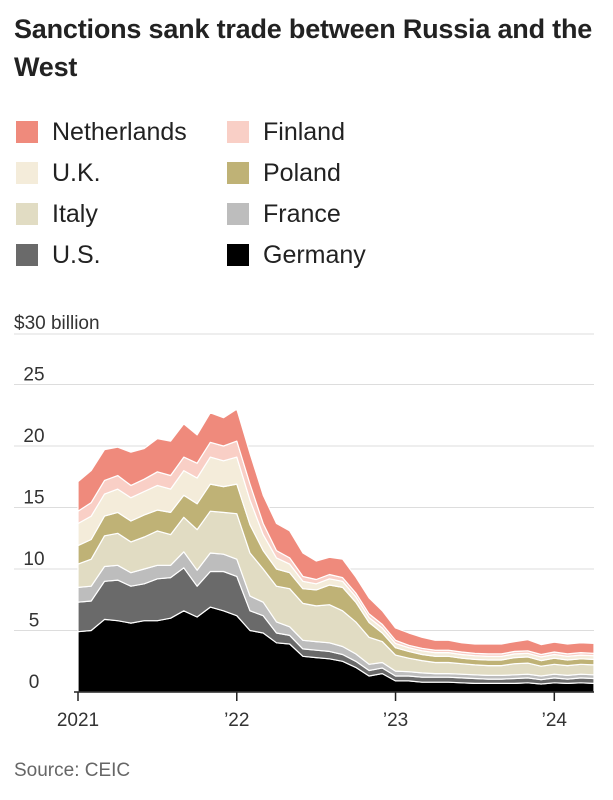 Image resolution: width=613 pixels, height=800 pixels. Describe the element at coordinates (57, 323) in the screenshot. I see `y-axis-top-label: $30 billion` at that location.